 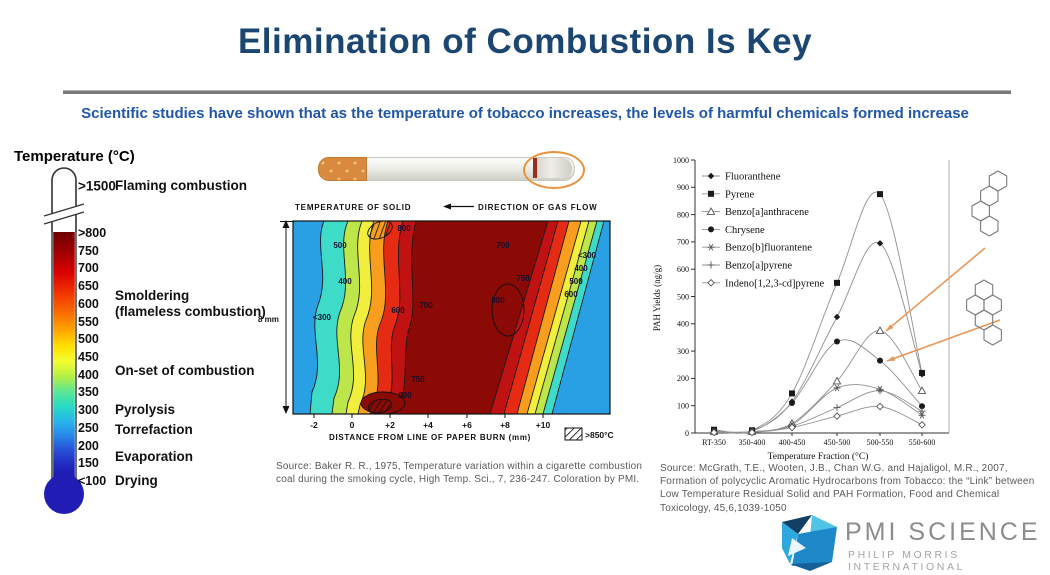 What do you see at coordinates (943, 532) in the screenshot?
I see `pmi-science-wordmark: PMI SCIENCE` at bounding box center [943, 532].